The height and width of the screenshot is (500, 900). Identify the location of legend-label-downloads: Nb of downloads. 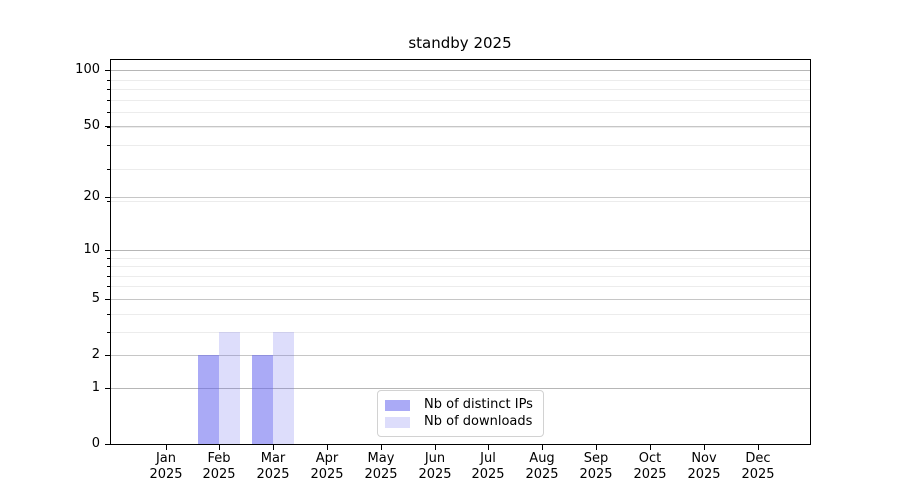
(478, 421).